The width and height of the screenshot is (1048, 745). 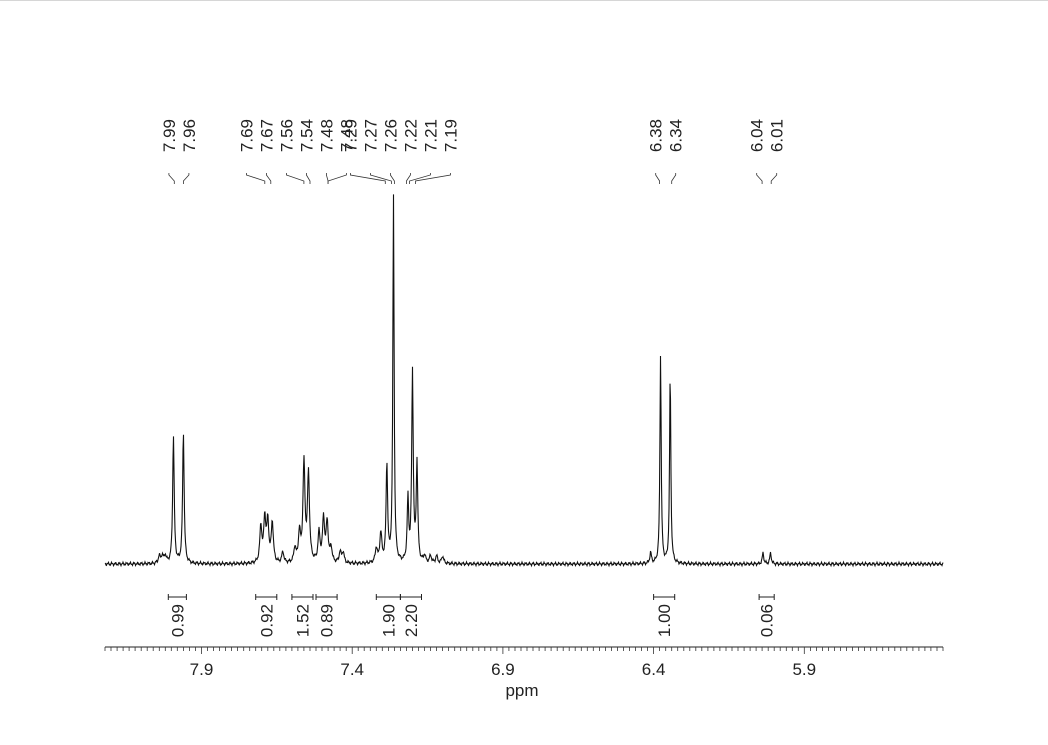 I want to click on integral-value: 0.92, so click(x=266, y=620).